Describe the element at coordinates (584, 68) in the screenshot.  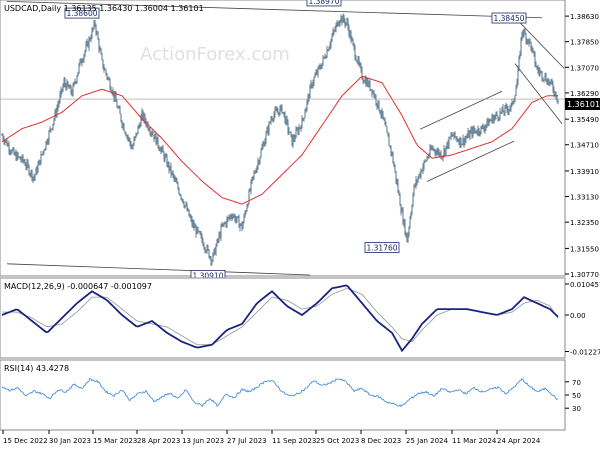
I see `price-tick-label: 1.37070` at that location.